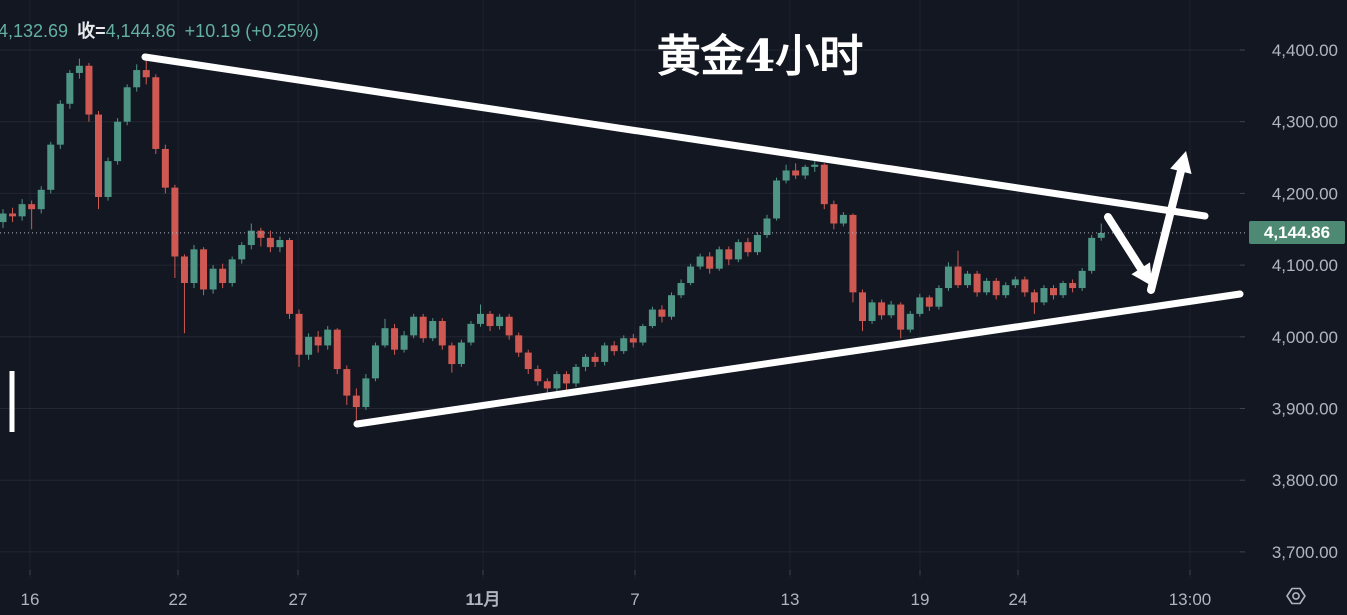 This screenshot has height=615, width=1347. What do you see at coordinates (1166, 230) in the screenshot?
I see `up-arrow` at bounding box center [1166, 230].